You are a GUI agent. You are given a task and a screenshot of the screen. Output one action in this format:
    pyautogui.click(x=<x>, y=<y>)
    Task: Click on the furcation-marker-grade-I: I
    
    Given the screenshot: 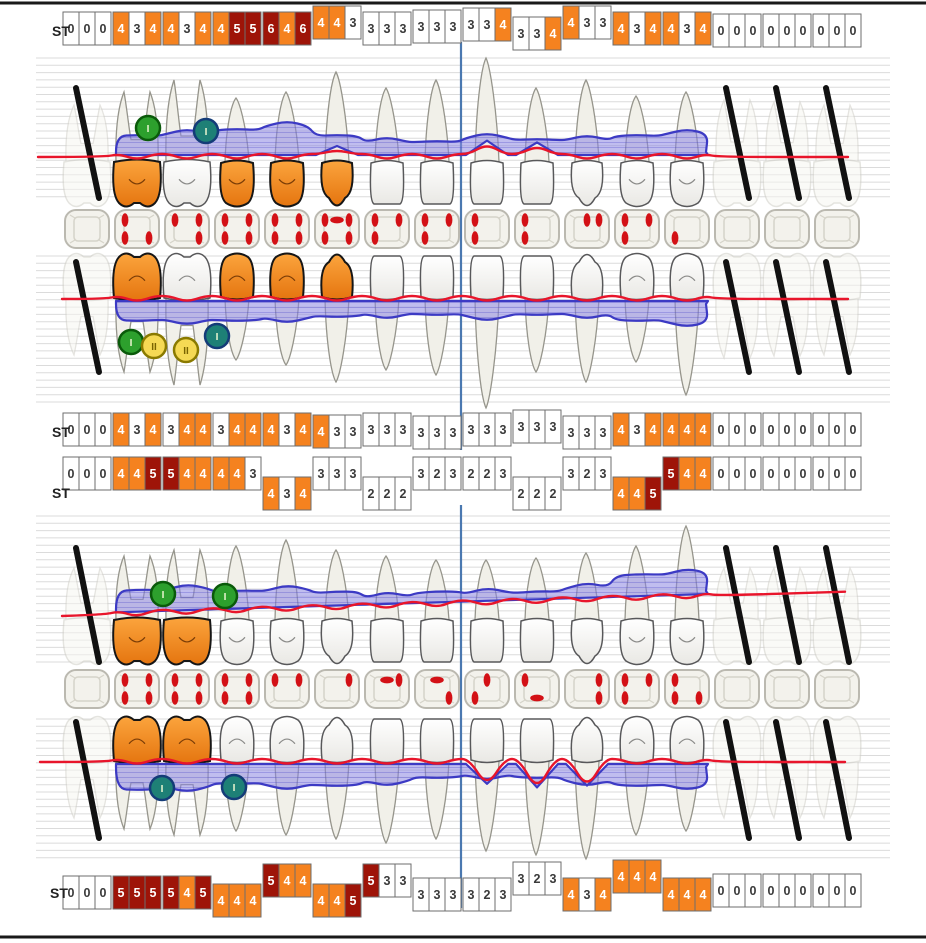 What is the action you would take?
    pyautogui.click(x=234, y=787)
    